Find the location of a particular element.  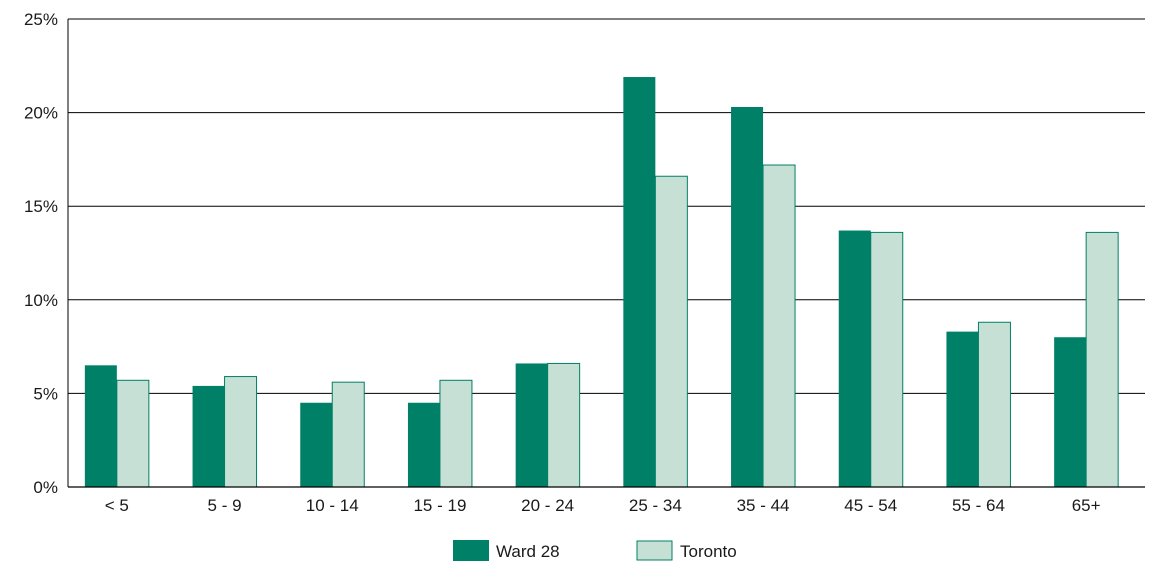

y-tick-label: 10% is located at coordinates (41, 300).